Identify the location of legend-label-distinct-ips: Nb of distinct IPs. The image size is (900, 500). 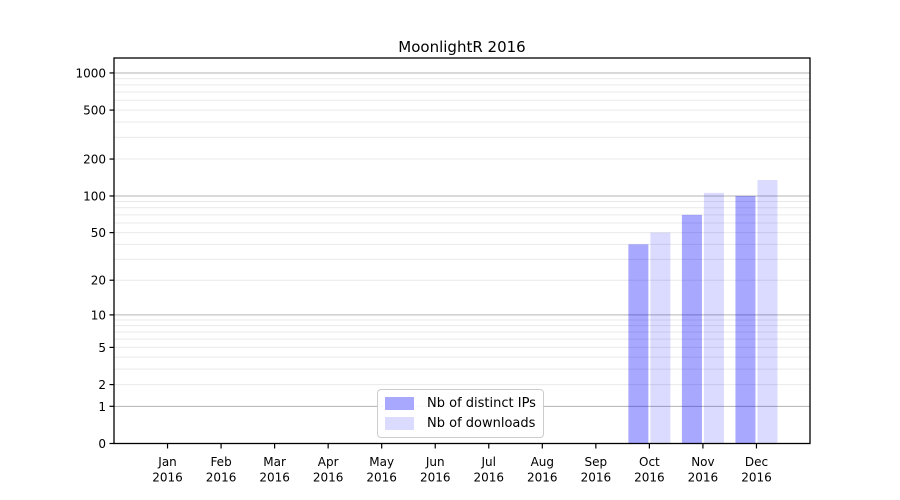
(481, 403).